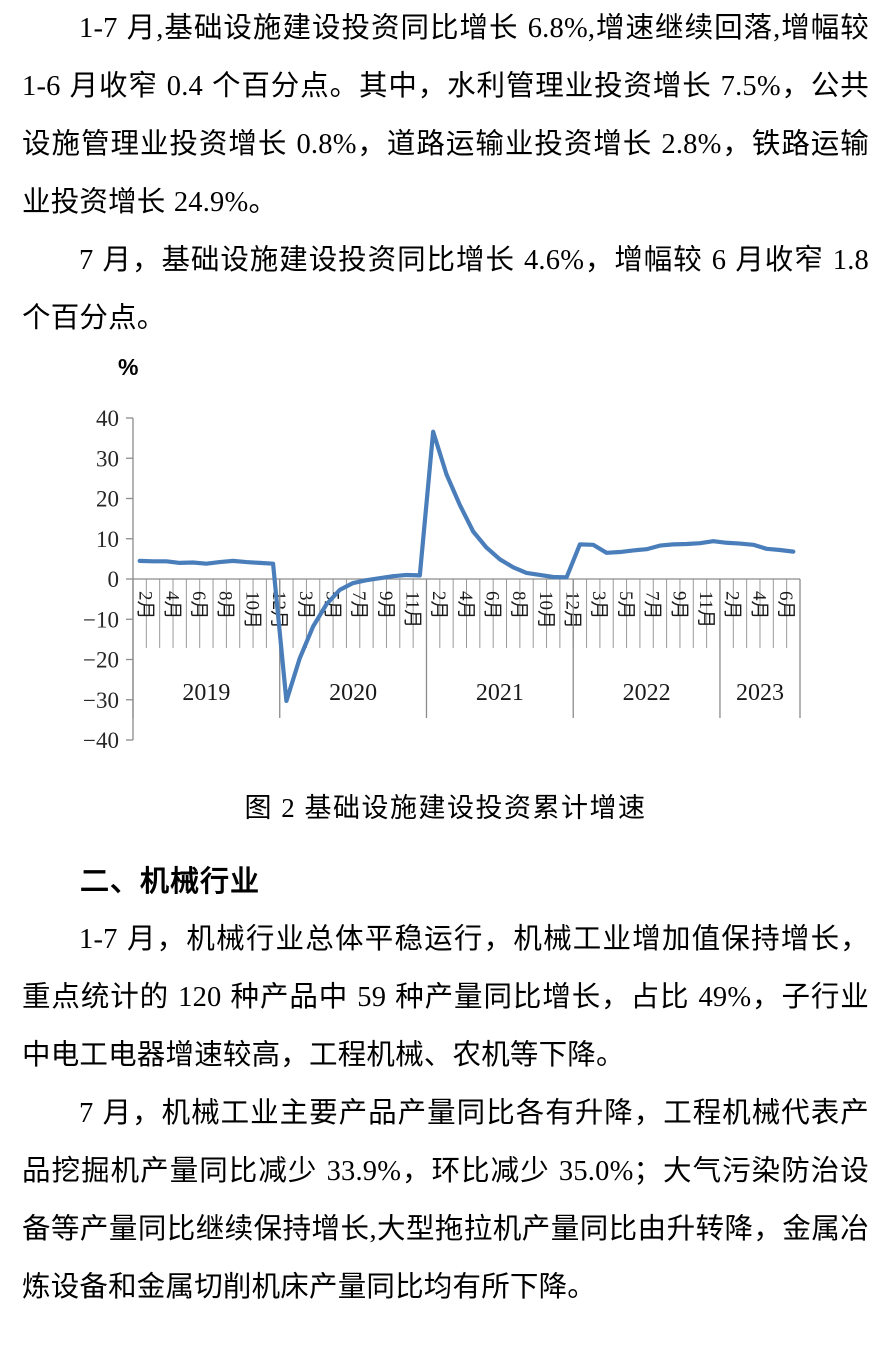  Describe the element at coordinates (101, 619) in the screenshot. I see `chart-y-tick-label: −10` at that location.